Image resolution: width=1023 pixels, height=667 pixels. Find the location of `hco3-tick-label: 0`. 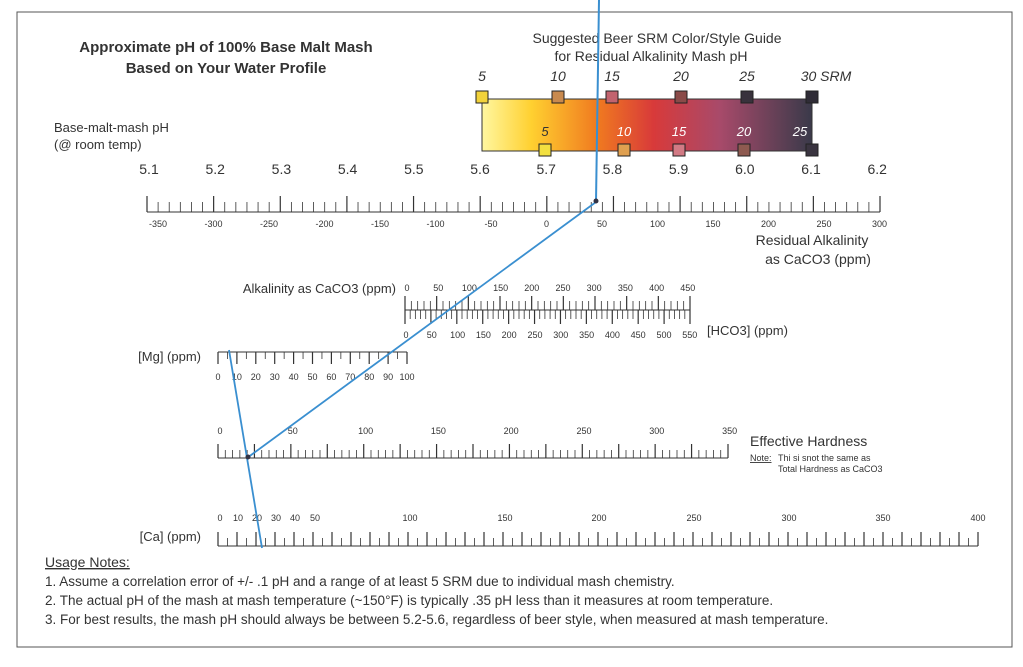

hco3-tick-label: 0 is located at coordinates (405, 335).